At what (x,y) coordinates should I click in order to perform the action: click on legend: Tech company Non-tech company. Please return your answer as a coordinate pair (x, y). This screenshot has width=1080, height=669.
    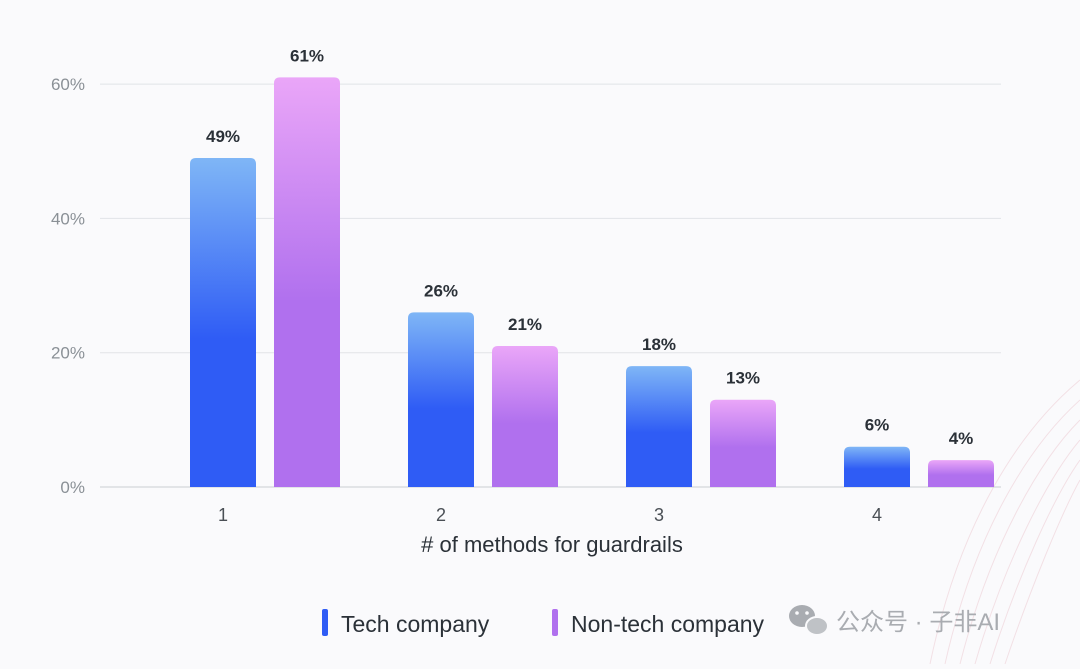
    Looking at the image, I should click on (543, 623).